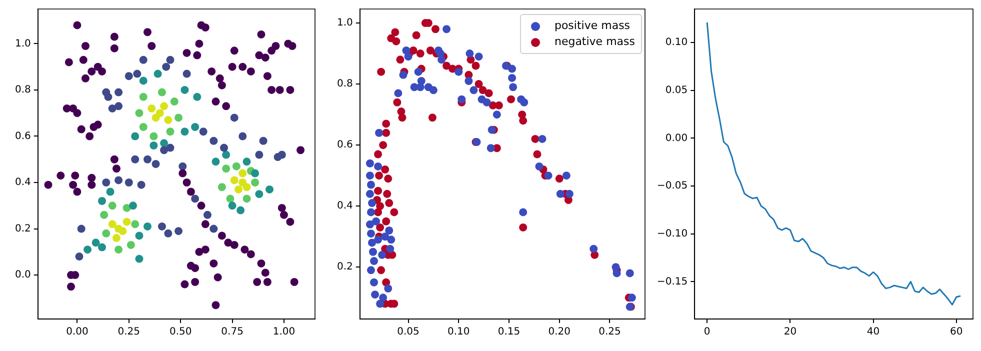 The width and height of the screenshot is (981, 351). Describe the element at coordinates (344, 23) in the screenshot. I see `y-tick-label: 1.0` at that location.